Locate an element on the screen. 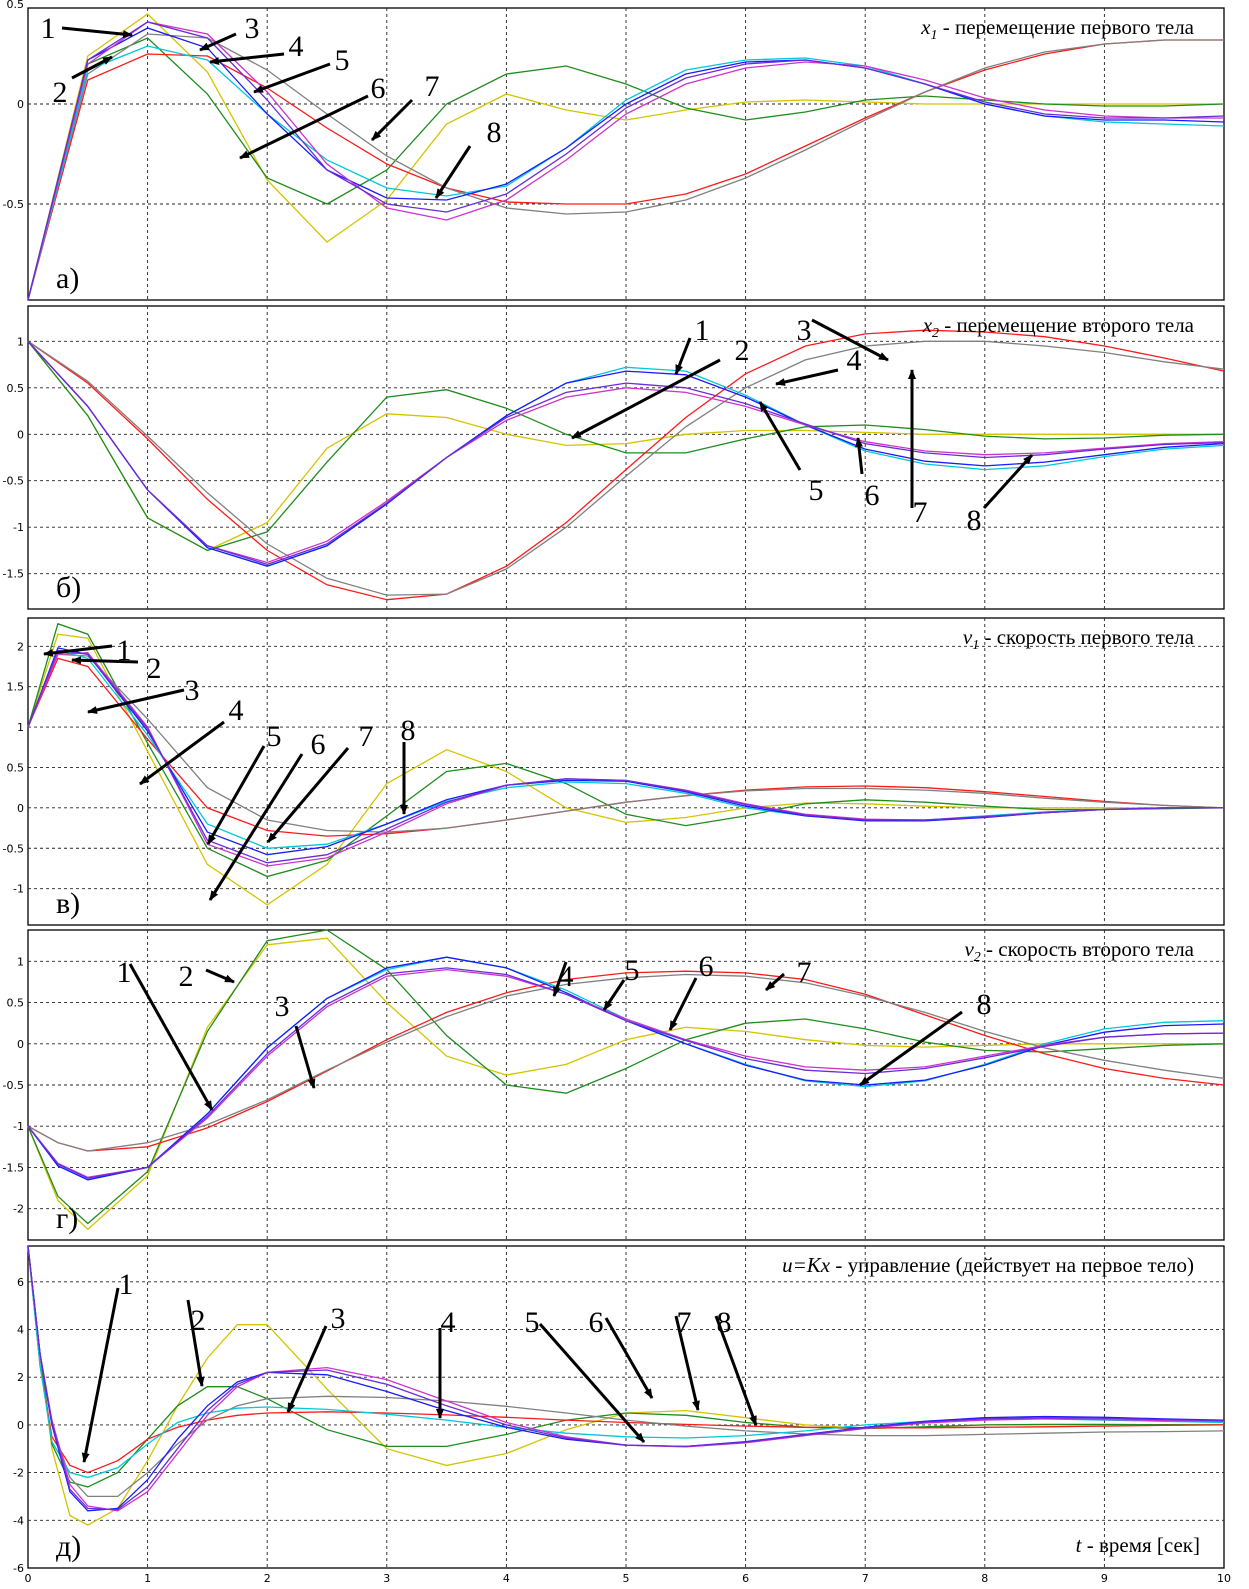  x-axis-label: t - время [сек] is located at coordinates (1138, 1545).